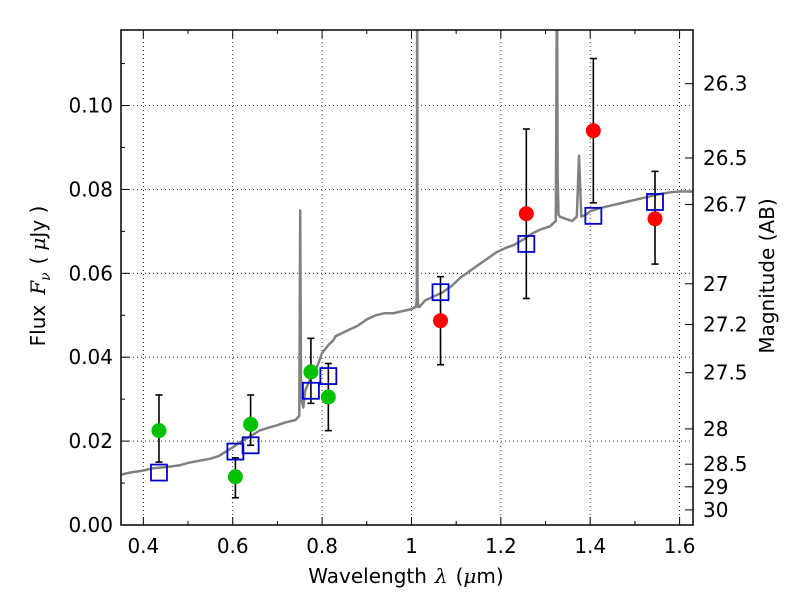 The image size is (800, 600). Describe the element at coordinates (725, 324) in the screenshot. I see `mag-tick-label: 27.2` at that location.